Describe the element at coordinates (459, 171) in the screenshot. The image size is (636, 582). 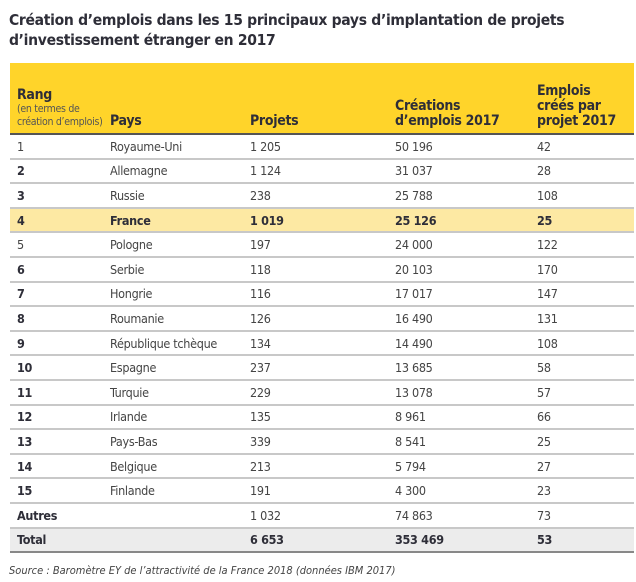
I see `cell-creations: 31 037` at that location.